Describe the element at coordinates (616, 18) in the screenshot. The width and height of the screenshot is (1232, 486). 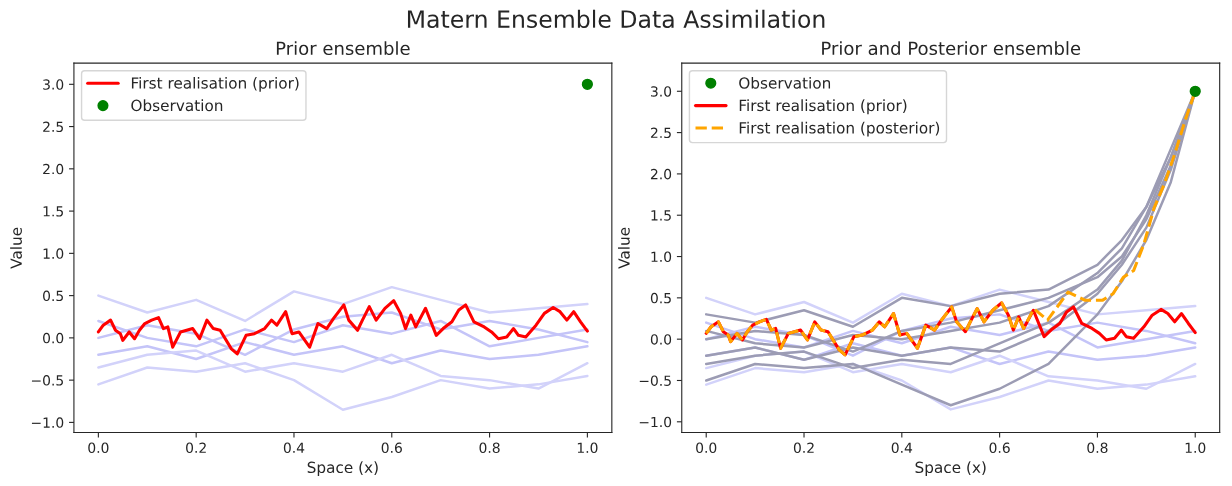
I see `text: Matern Ensemble Data Assimilation` at that location.